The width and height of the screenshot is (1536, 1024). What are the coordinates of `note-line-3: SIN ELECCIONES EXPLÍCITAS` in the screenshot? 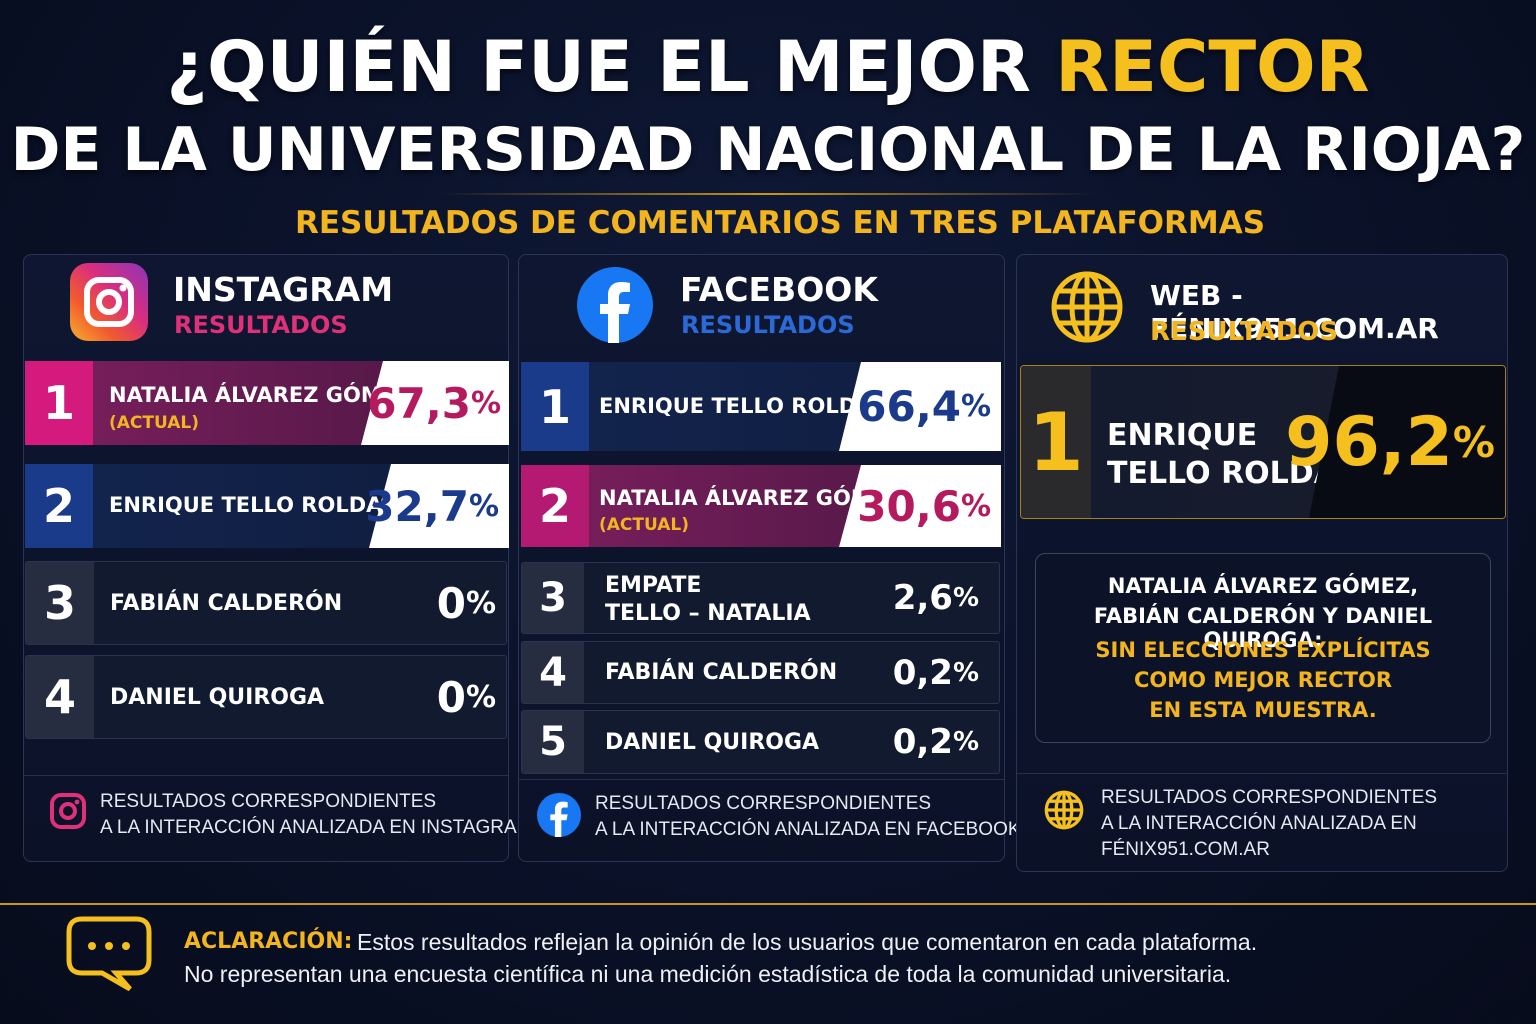 It's located at (1263, 650).